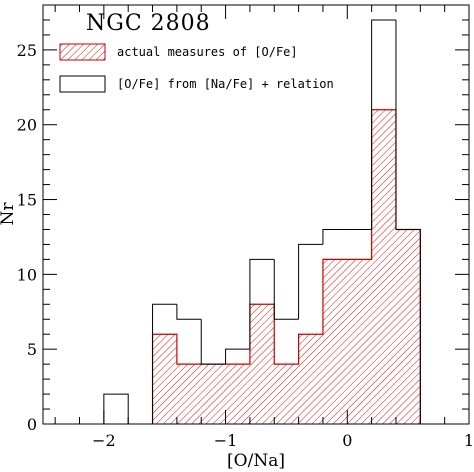  What do you see at coordinates (148, 23) in the screenshot?
I see `chart-title: NGC 2808` at bounding box center [148, 23].